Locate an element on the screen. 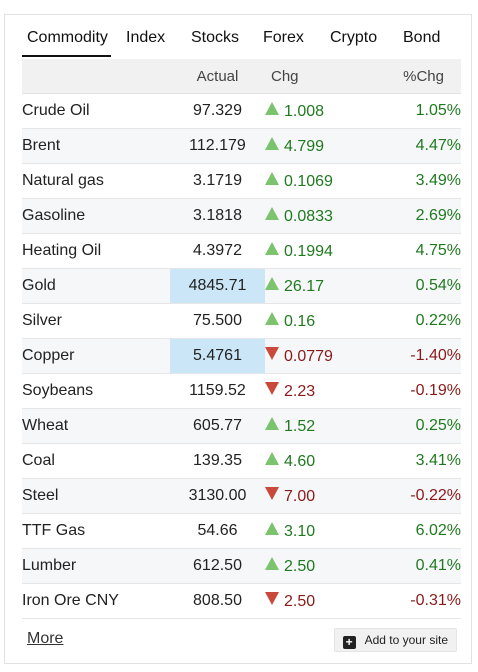 Image resolution: width=478 pixels, height=672 pixels. commodity-name: Iron Ore CNY is located at coordinates (96, 601).